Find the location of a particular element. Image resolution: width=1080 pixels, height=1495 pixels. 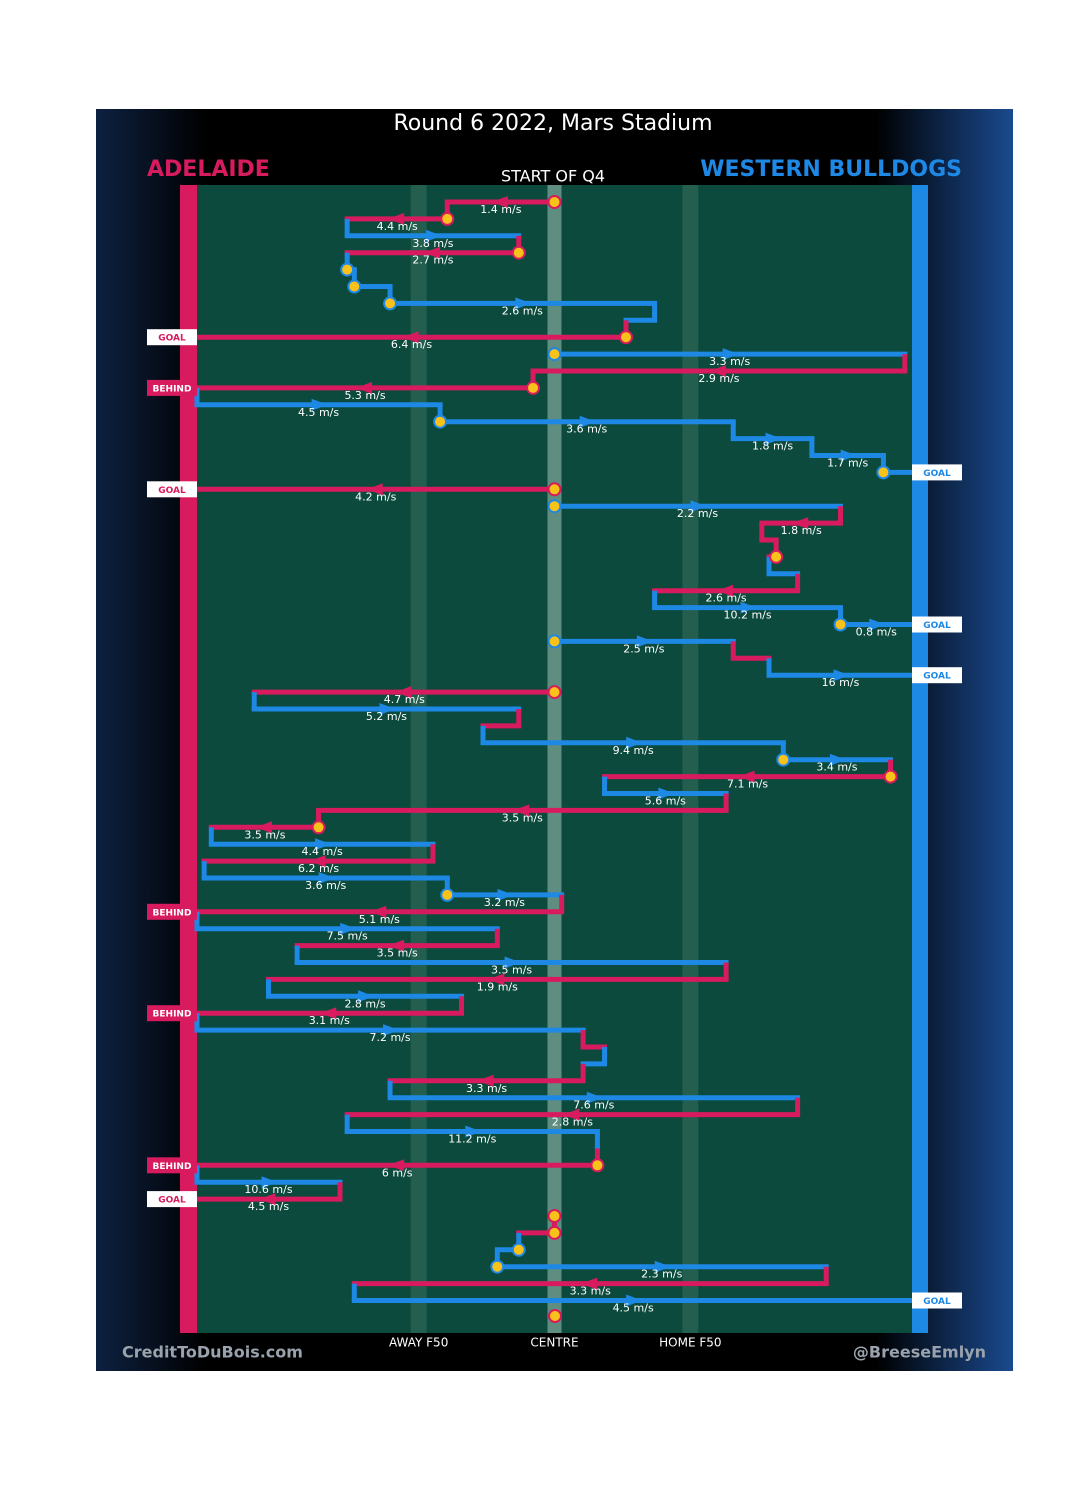

credit: CreditToDuBois.com is located at coordinates (212, 1352).